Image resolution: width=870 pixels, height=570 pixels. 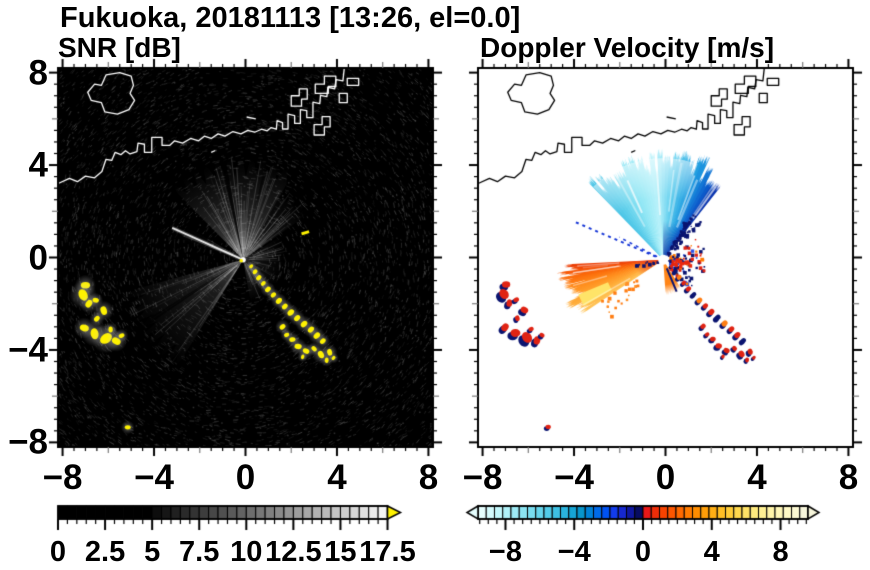 I want to click on snr-x-tick-label: −4, so click(x=154, y=477).